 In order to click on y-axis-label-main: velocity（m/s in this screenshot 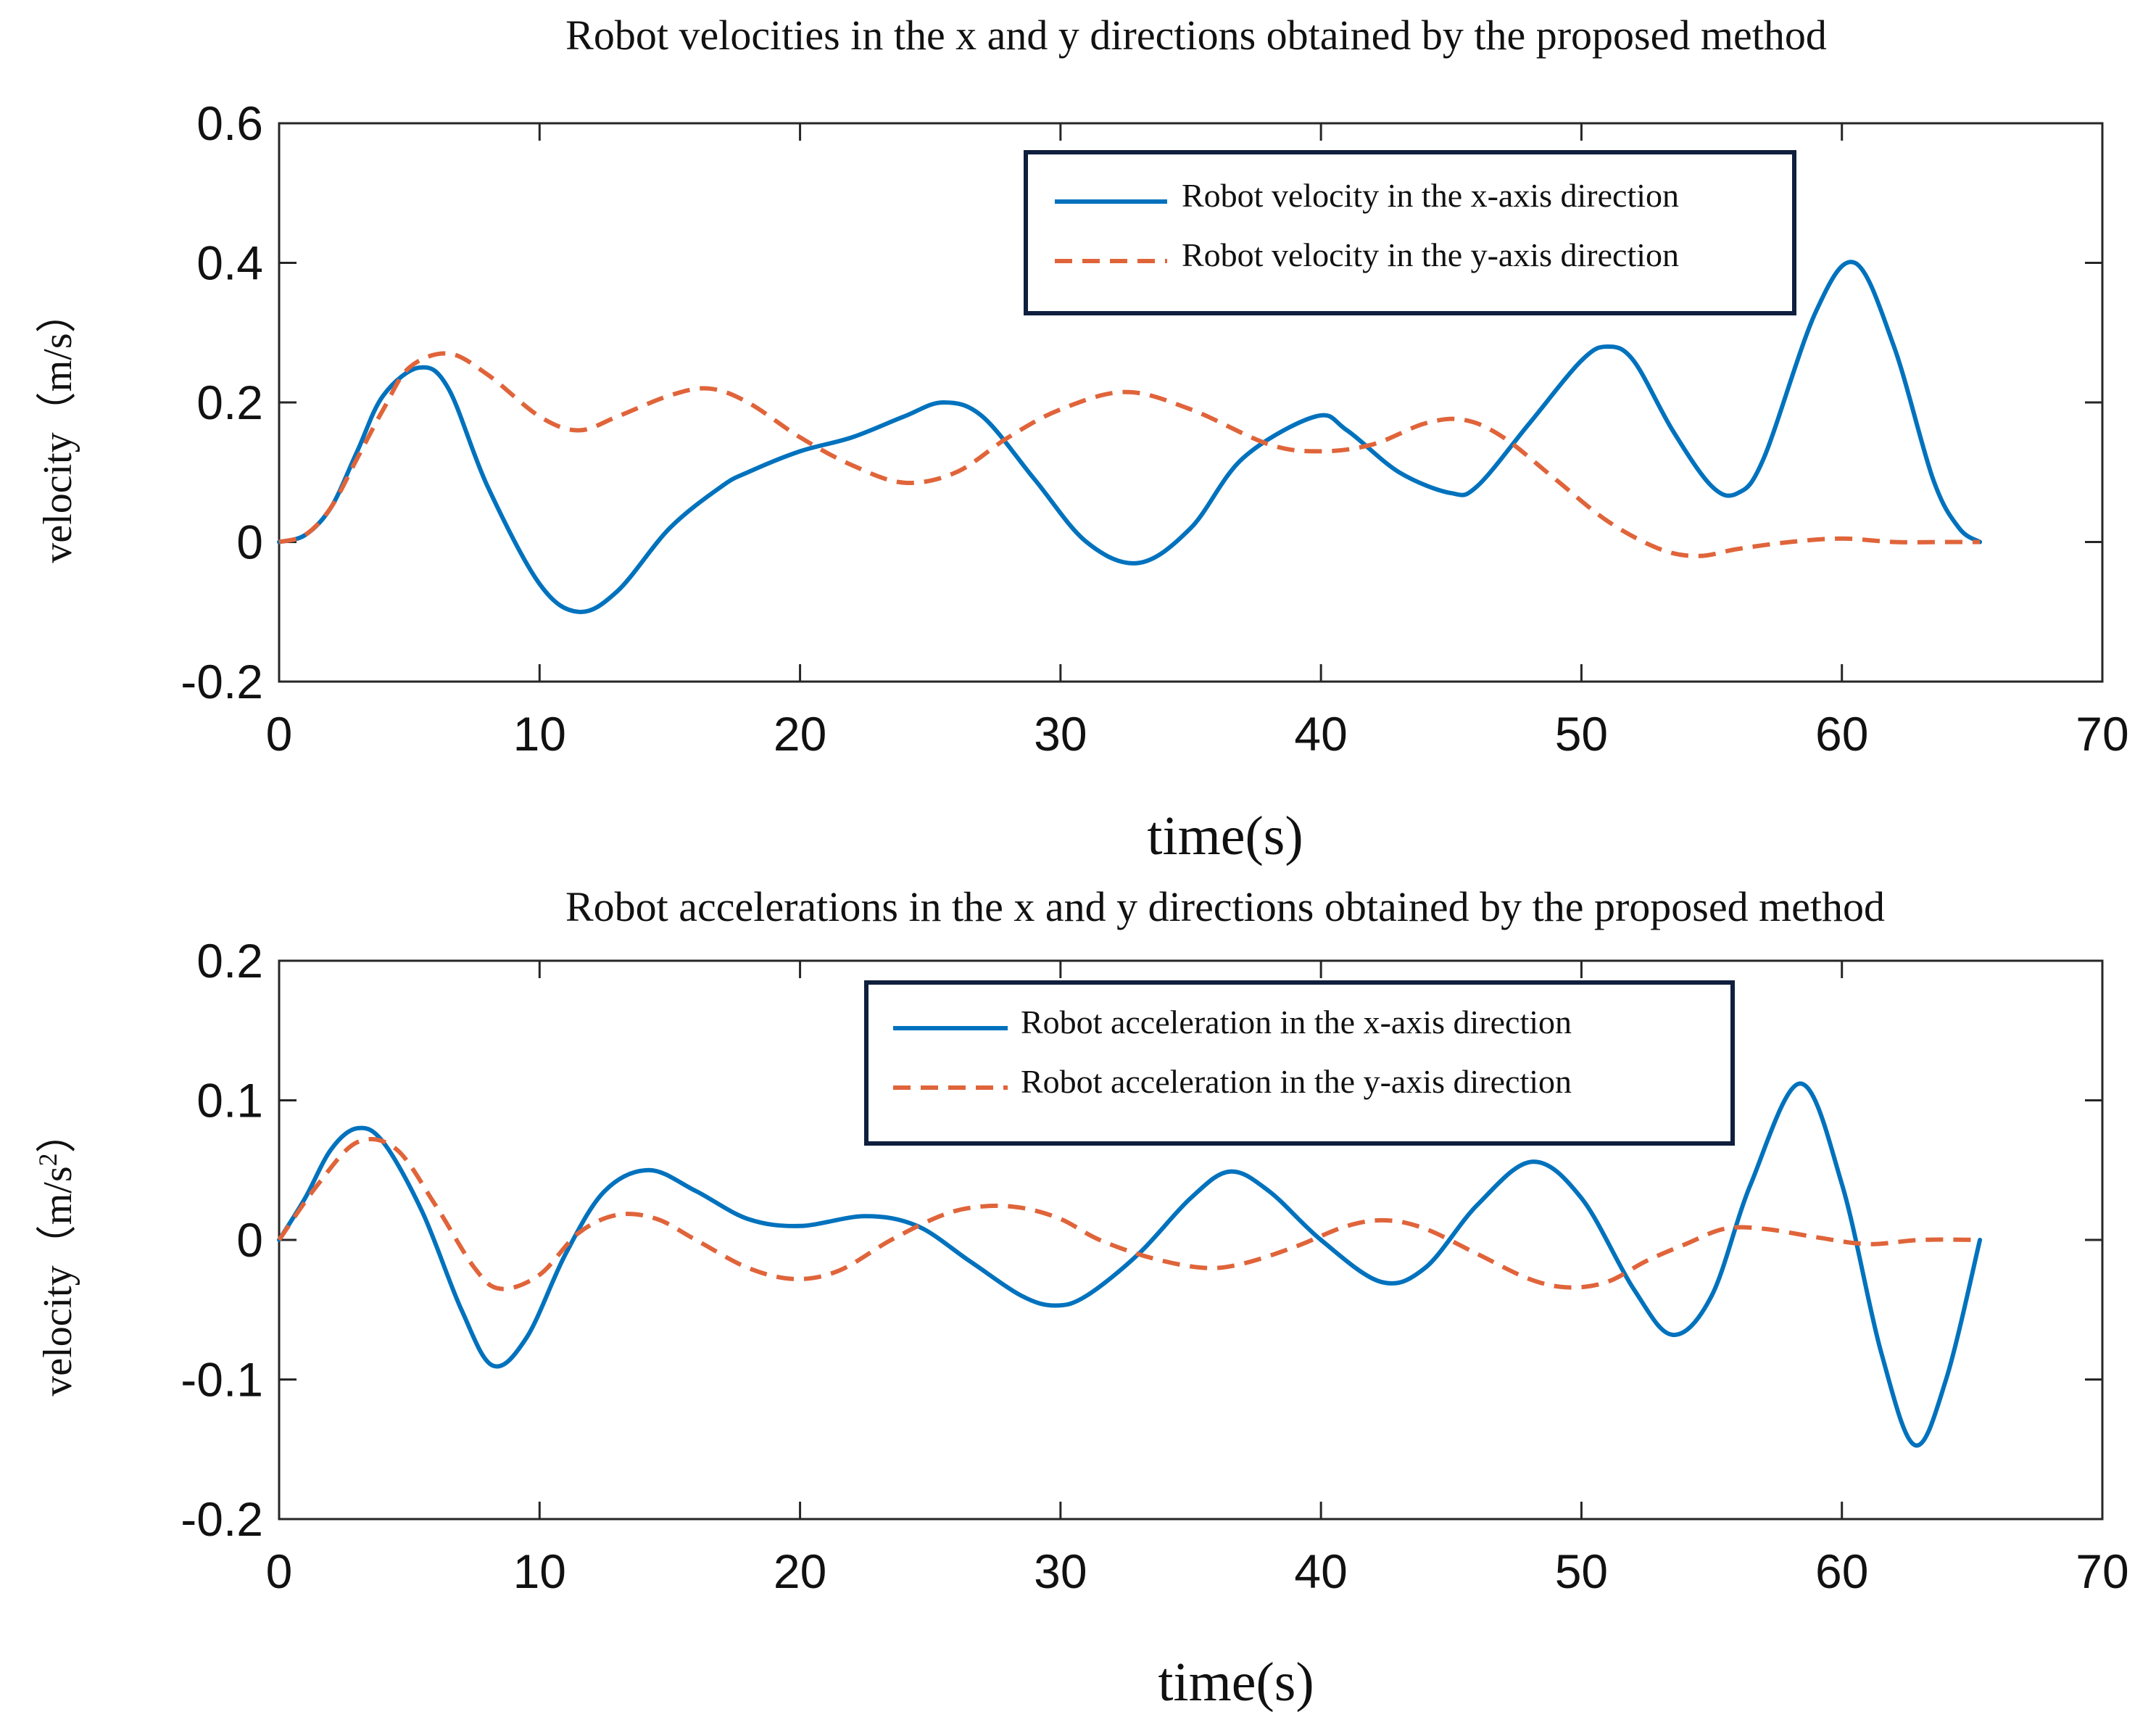, I will do `click(58, 1281)`.